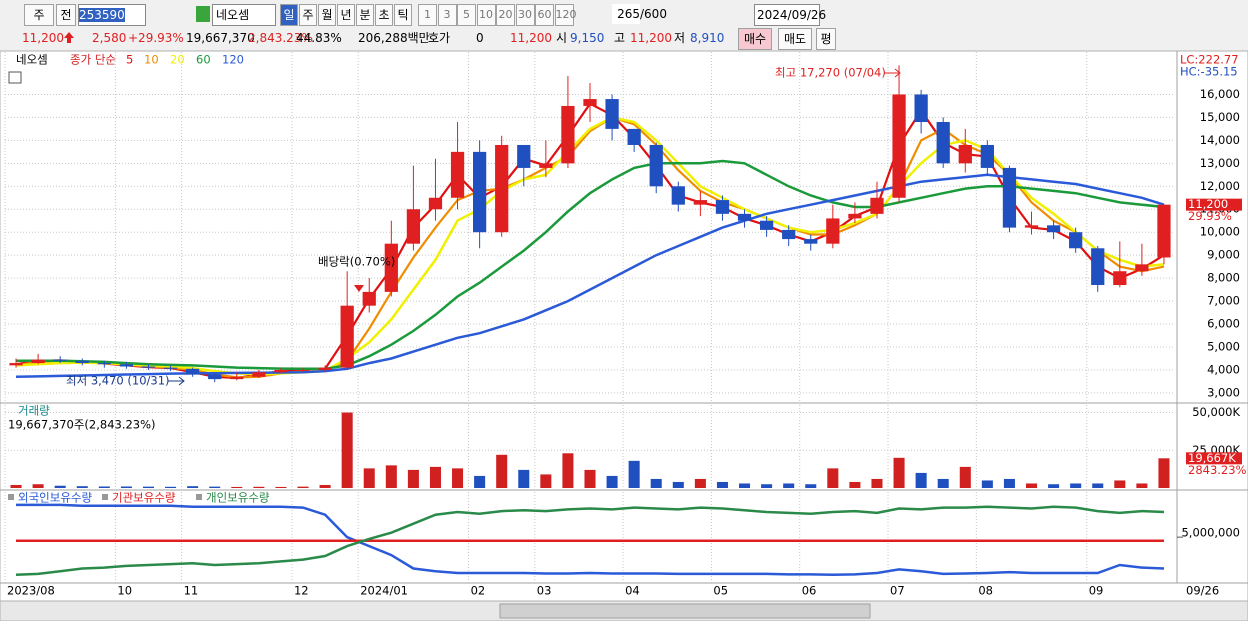 This screenshot has height=621, width=1248. I want to click on volume-subtitle: 19,667,370주(2,843.23%), so click(82, 425).